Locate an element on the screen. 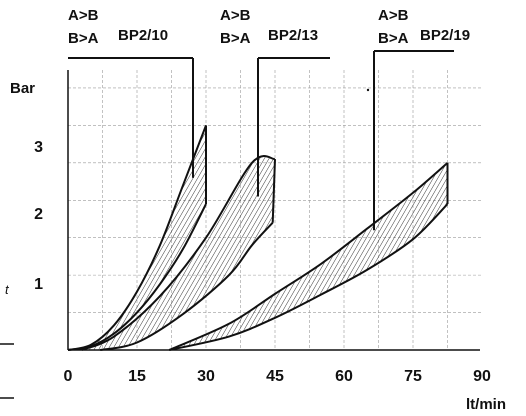 Image resolution: width=526 pixels, height=416 pixels. model-header-bp2-19: A>B B>A BP2/19 is located at coordinates (424, 27).